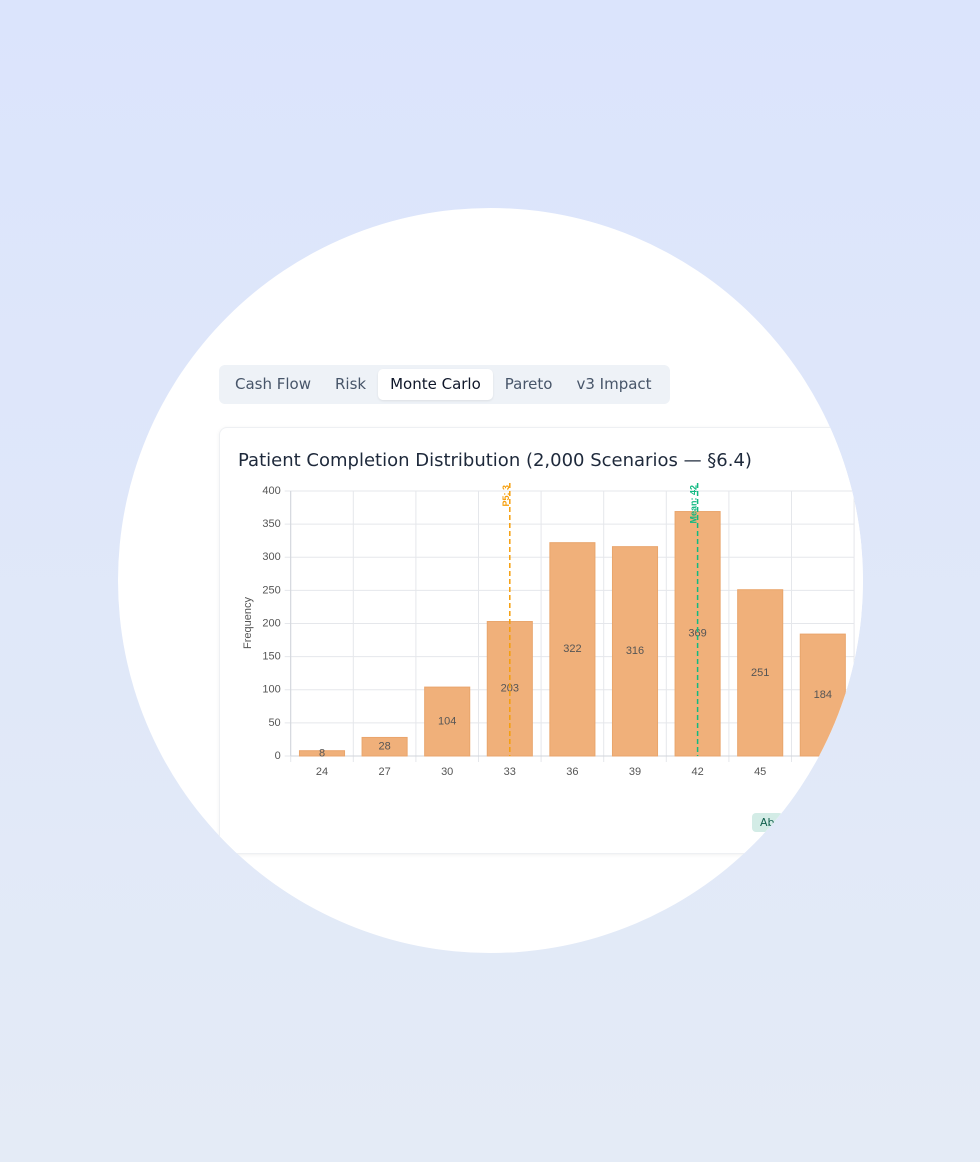  What do you see at coordinates (271, 657) in the screenshot?
I see `y-tick-label: 150` at bounding box center [271, 657].